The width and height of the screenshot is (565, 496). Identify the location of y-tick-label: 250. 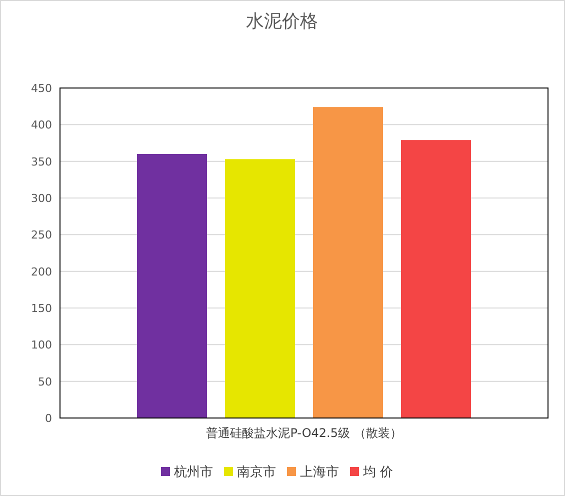
(41, 235).